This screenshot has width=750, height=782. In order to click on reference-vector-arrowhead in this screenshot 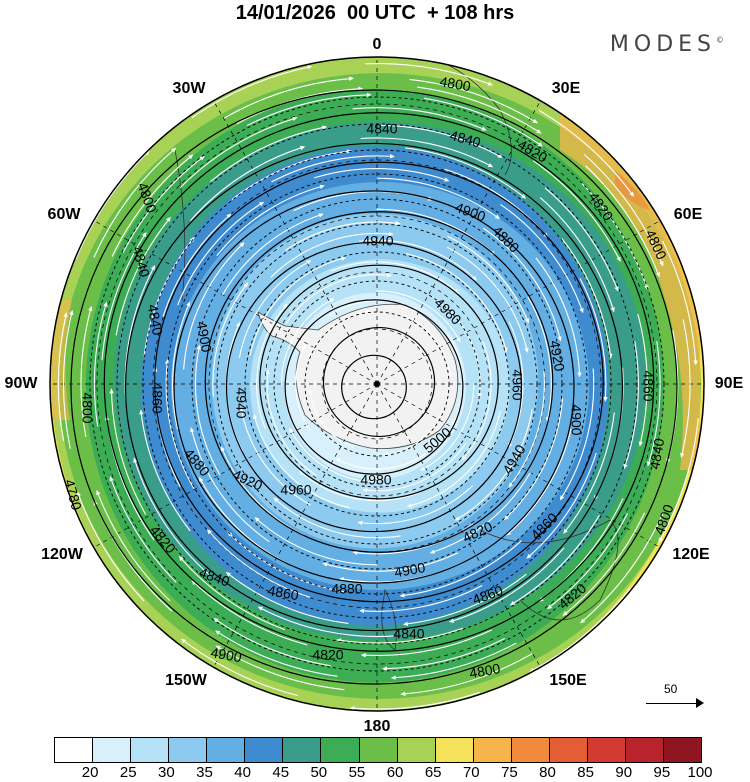, I will do `click(700, 703)`.